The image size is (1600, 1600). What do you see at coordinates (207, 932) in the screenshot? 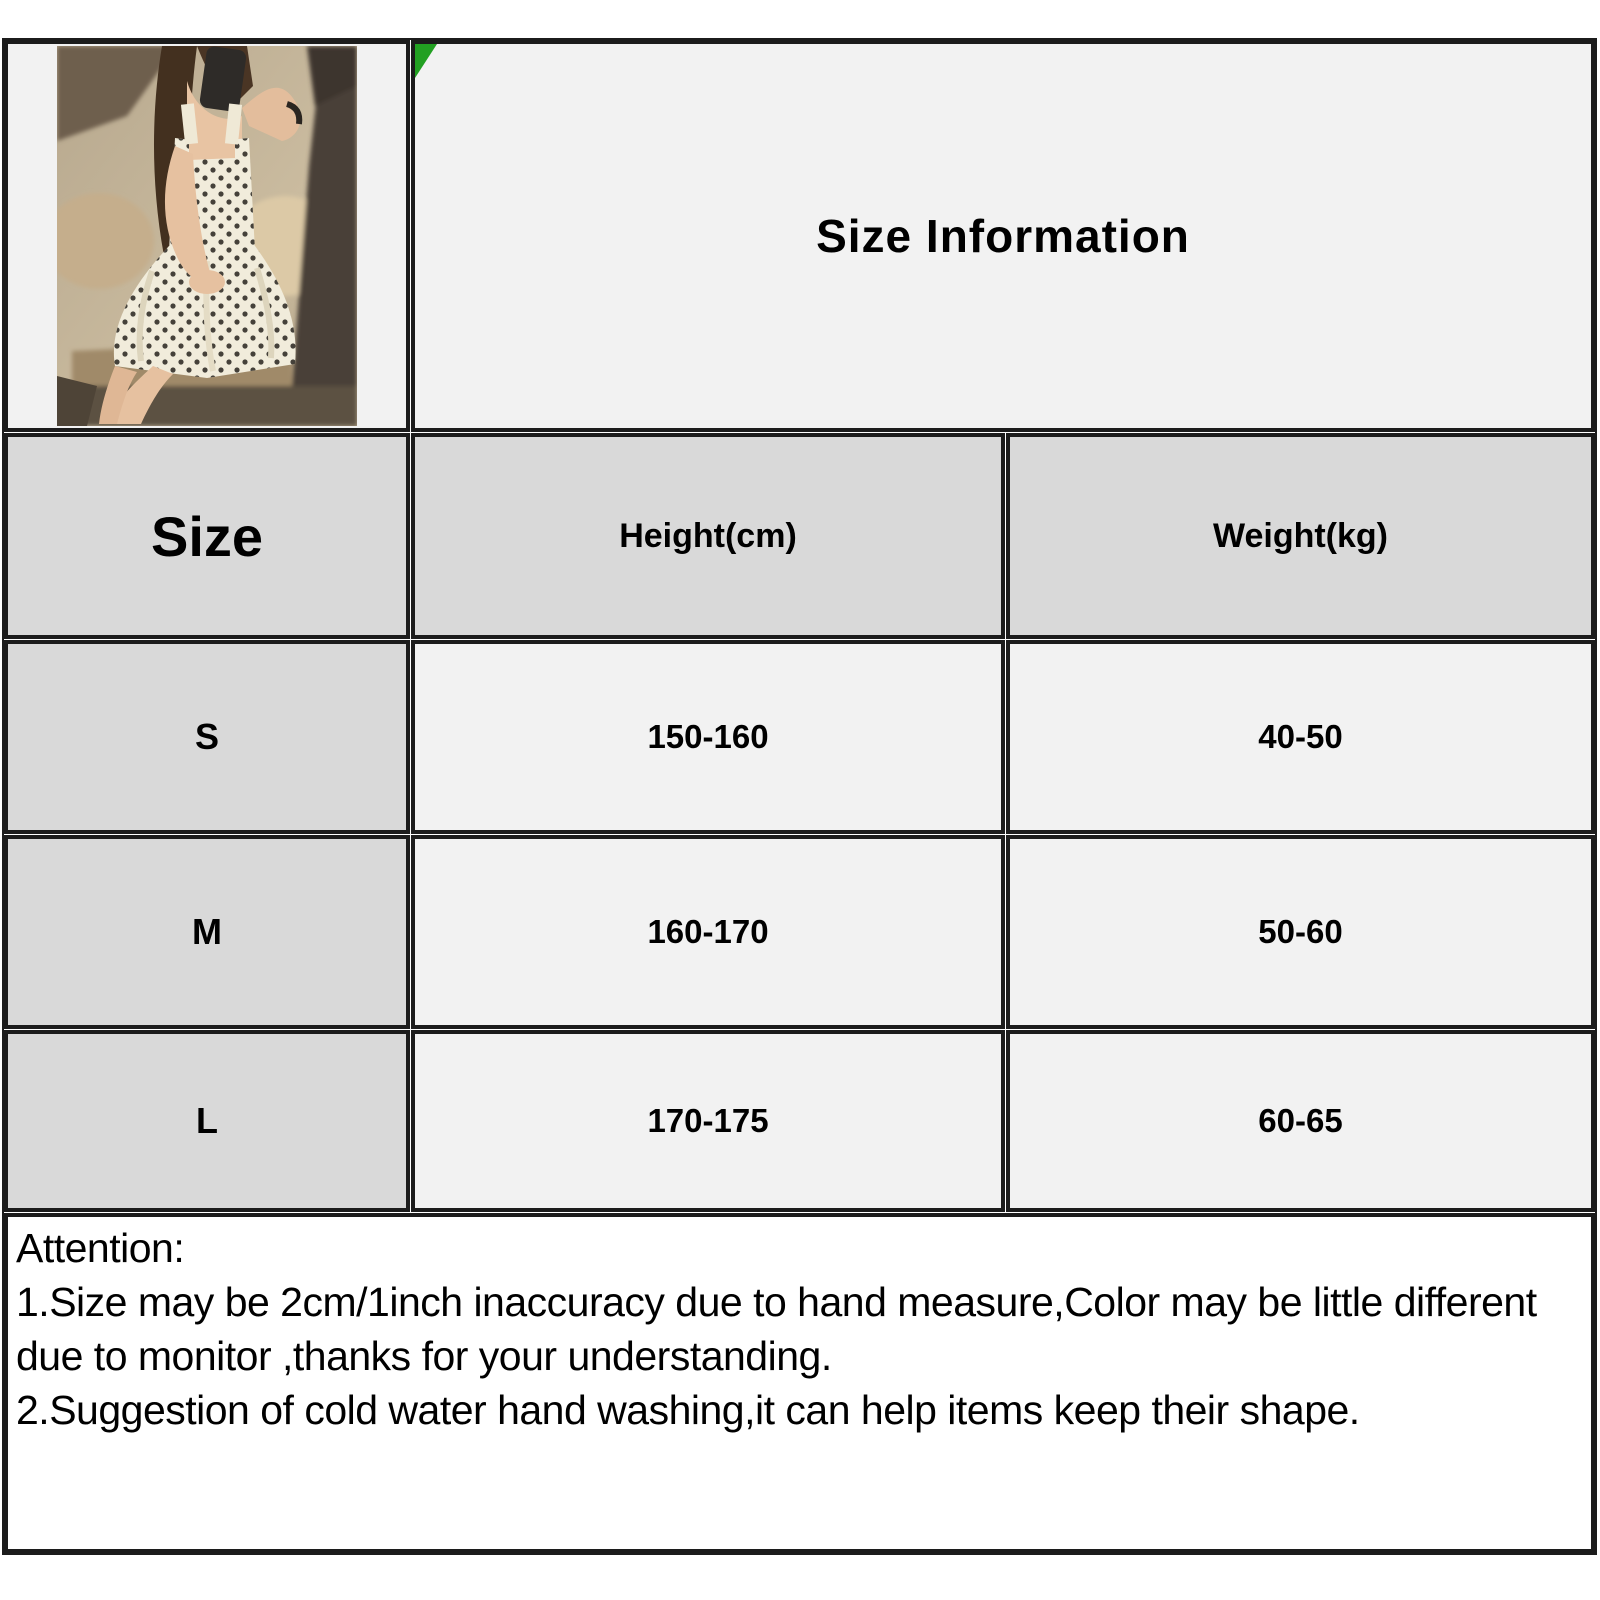
I see `size-cell-m: M` at bounding box center [207, 932].